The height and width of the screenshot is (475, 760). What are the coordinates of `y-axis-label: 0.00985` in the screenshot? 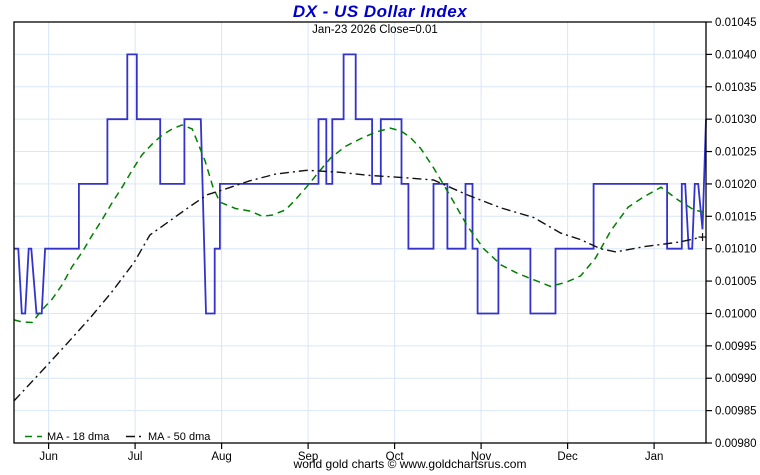 It's located at (736, 412).